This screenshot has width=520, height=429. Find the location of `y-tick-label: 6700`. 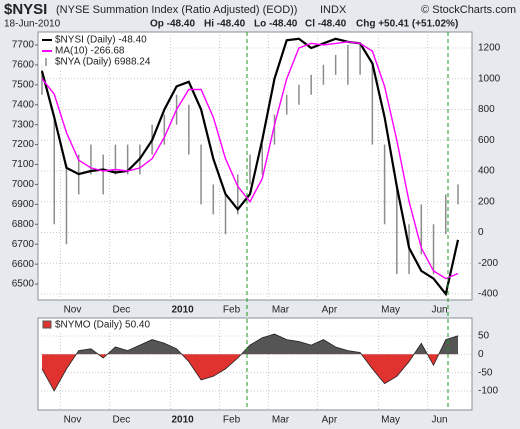

y-tick-label: 6700 is located at coordinates (23, 244).